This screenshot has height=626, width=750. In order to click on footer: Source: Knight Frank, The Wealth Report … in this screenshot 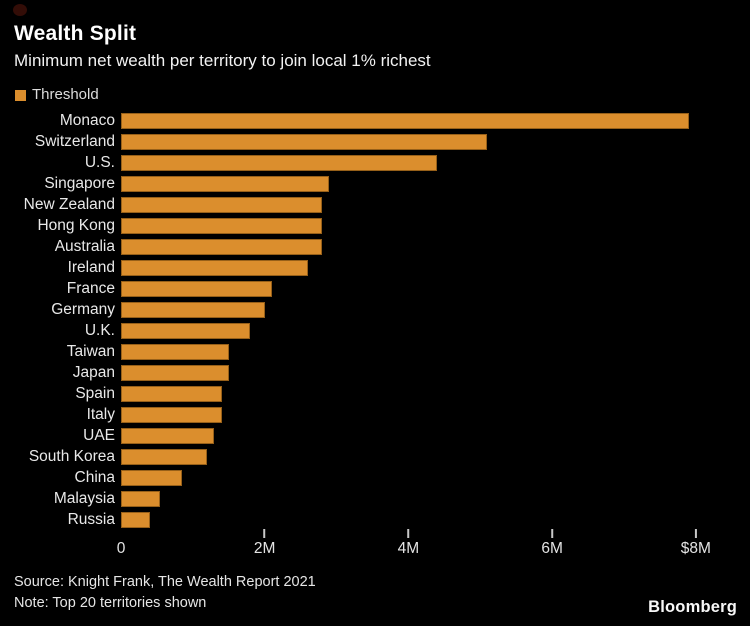, I will do `click(375, 594)`.